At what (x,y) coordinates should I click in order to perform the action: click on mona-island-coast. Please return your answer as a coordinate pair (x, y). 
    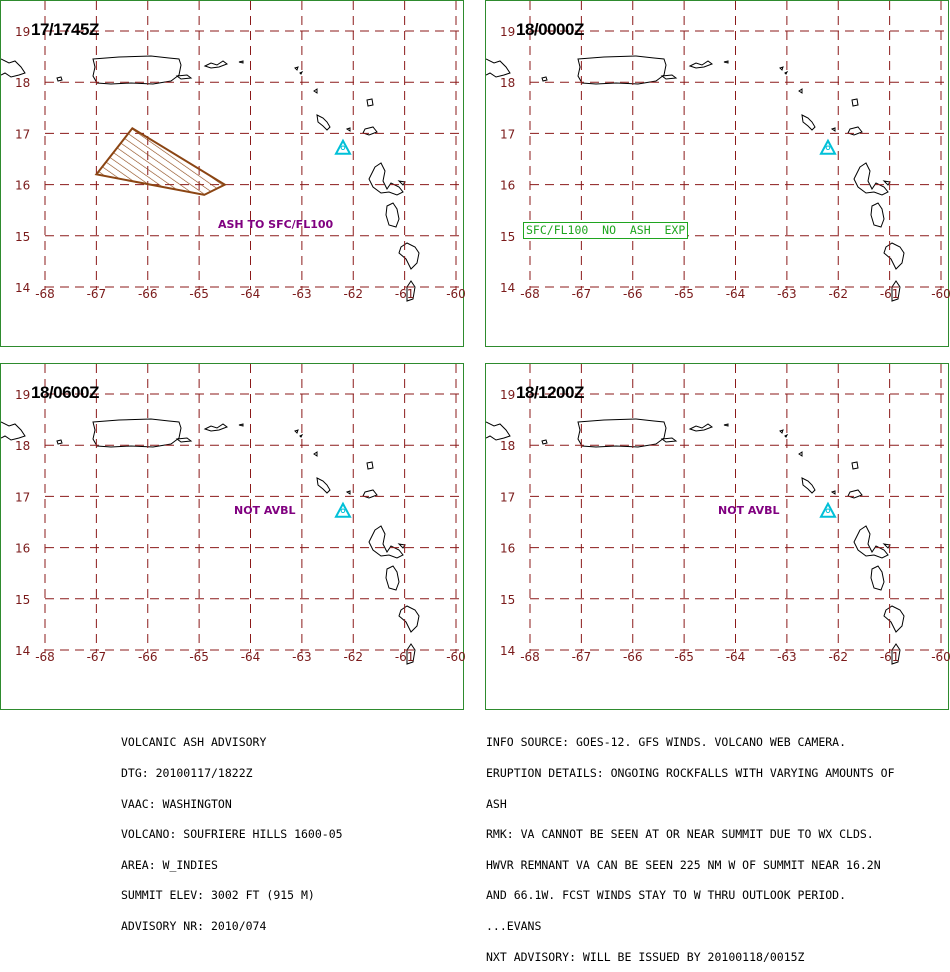
    Looking at the image, I should click on (59, 442).